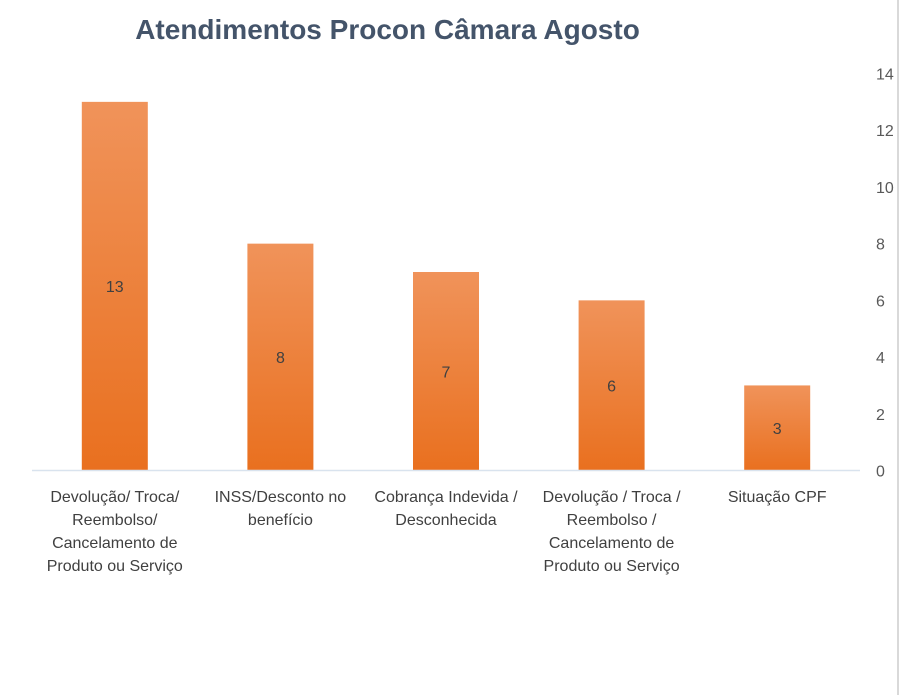  Describe the element at coordinates (777, 497) in the screenshot. I see `category-label-5: Situação CPF` at that location.